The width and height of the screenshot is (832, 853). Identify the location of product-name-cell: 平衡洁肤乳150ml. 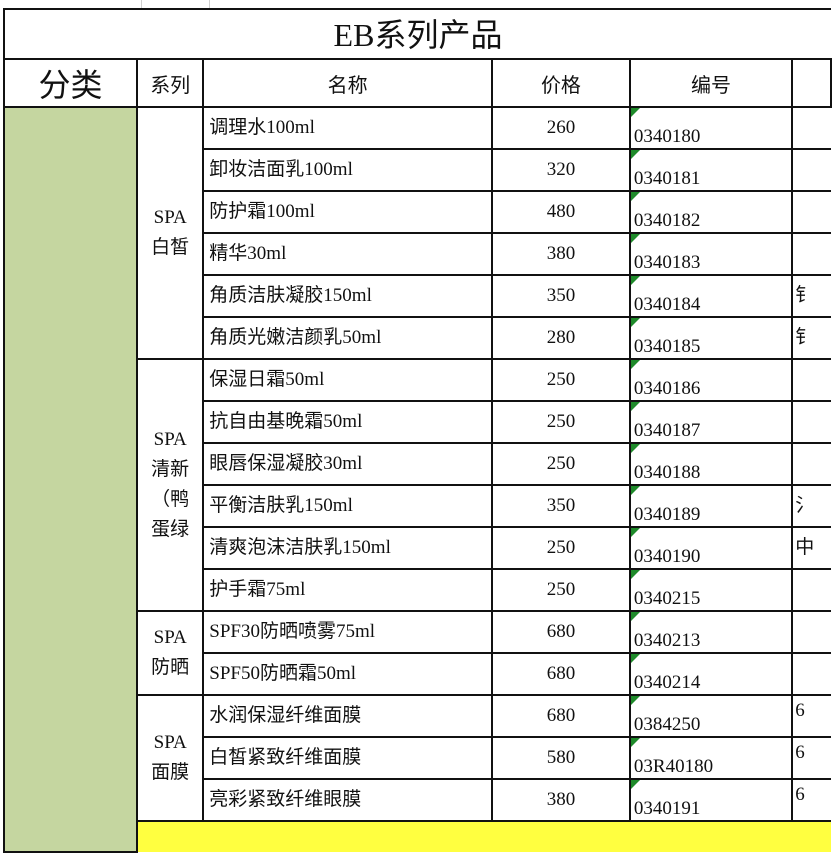
(347, 506).